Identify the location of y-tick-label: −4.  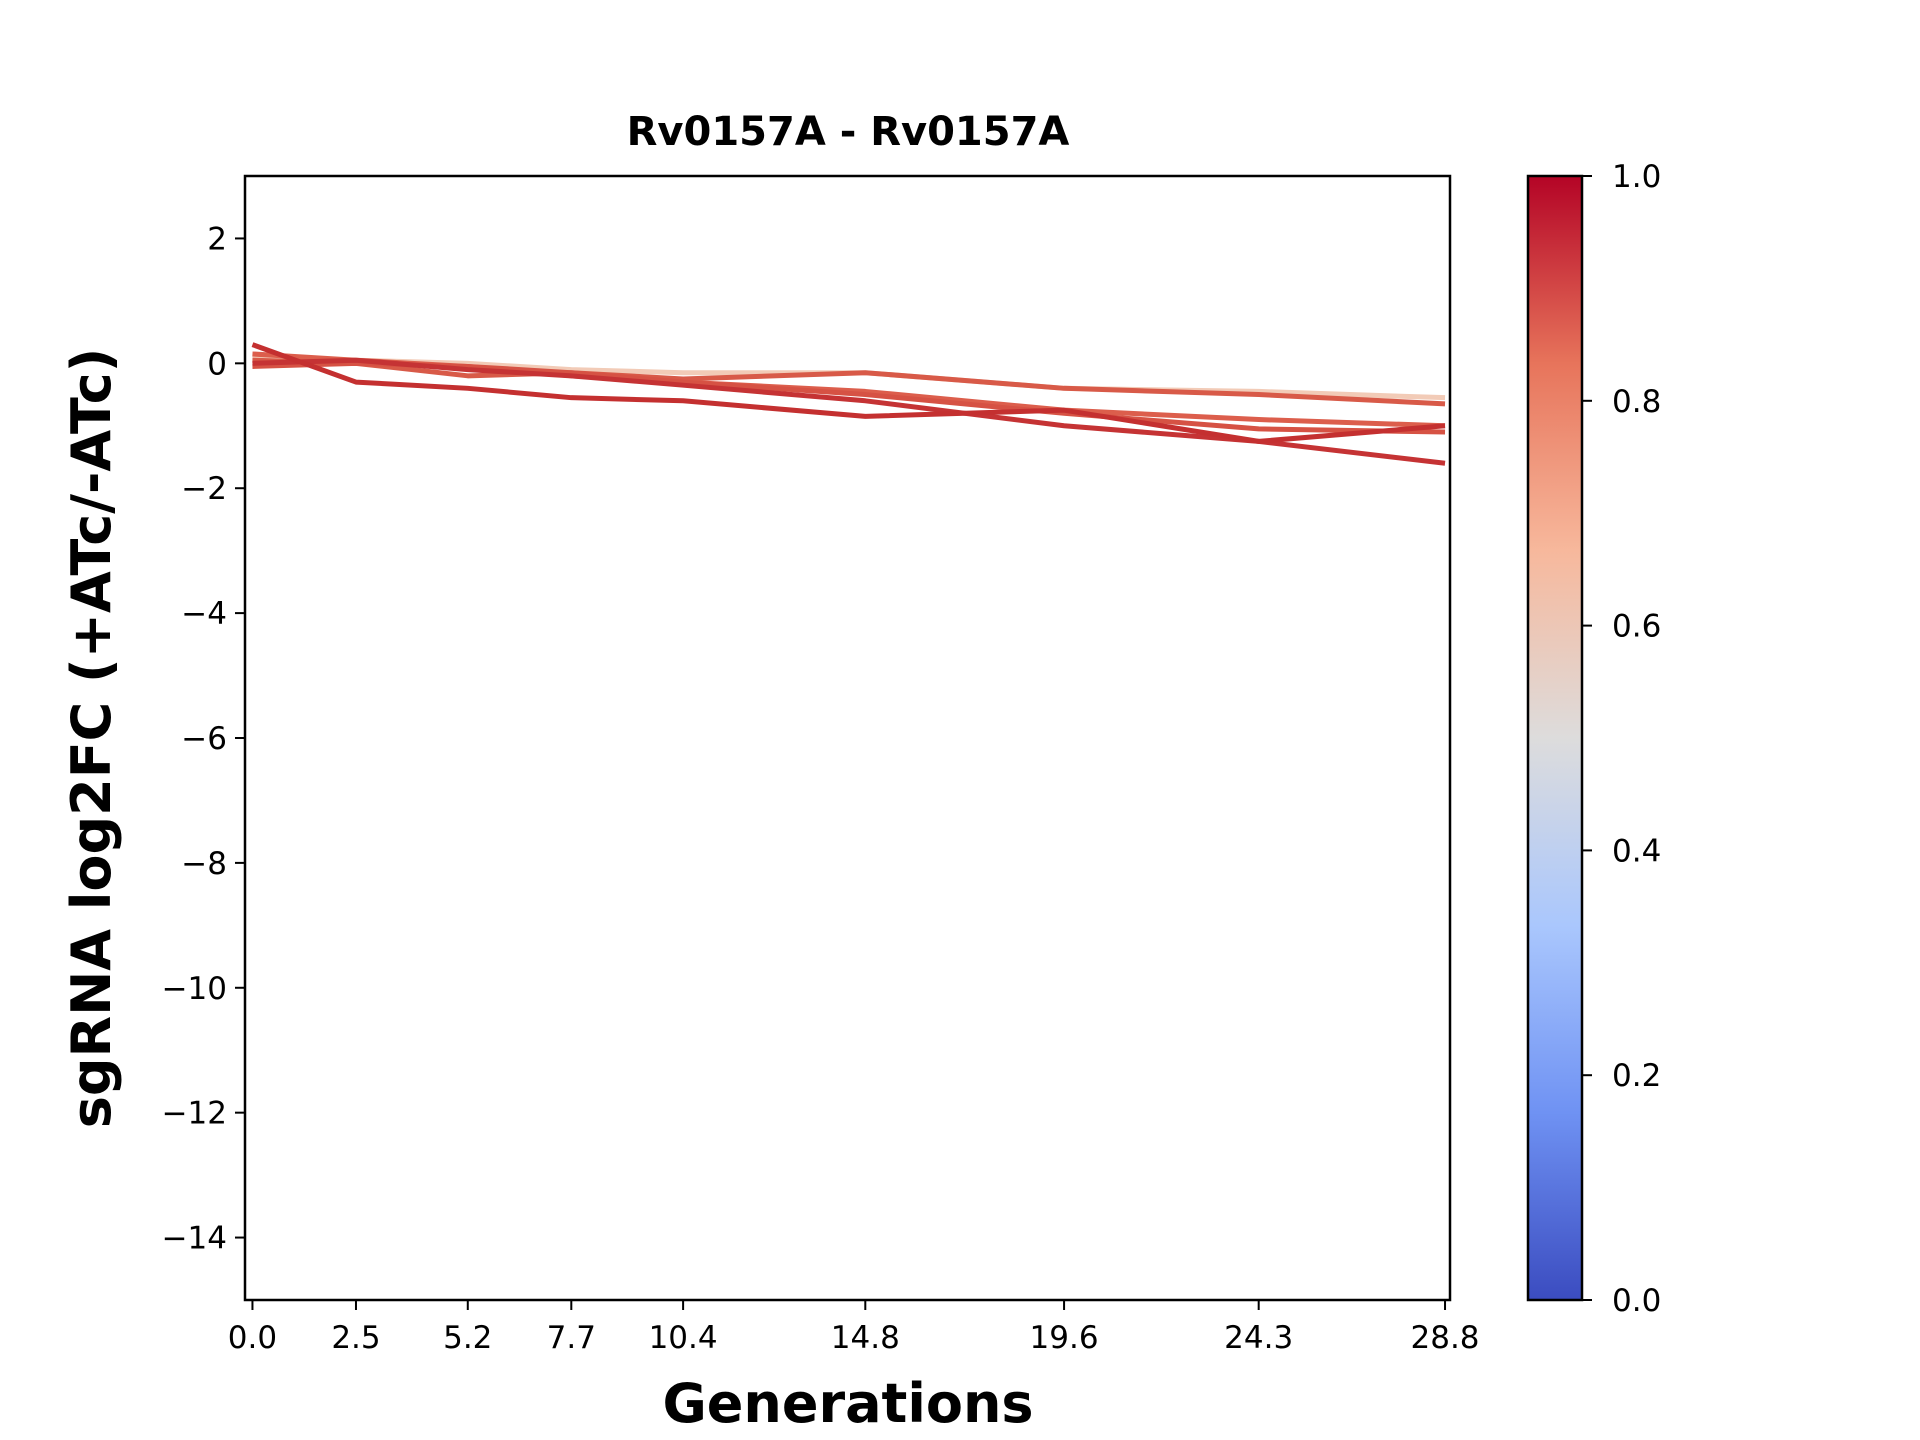
(204, 614).